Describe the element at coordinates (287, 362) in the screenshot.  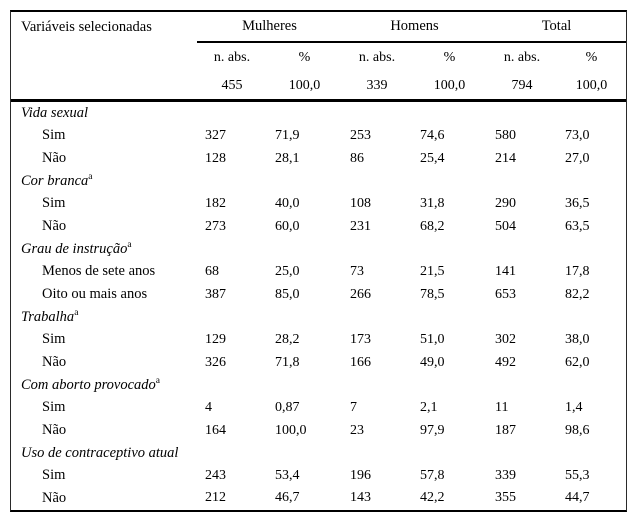
I see `cell-mulheres-pct: 71,8` at that location.